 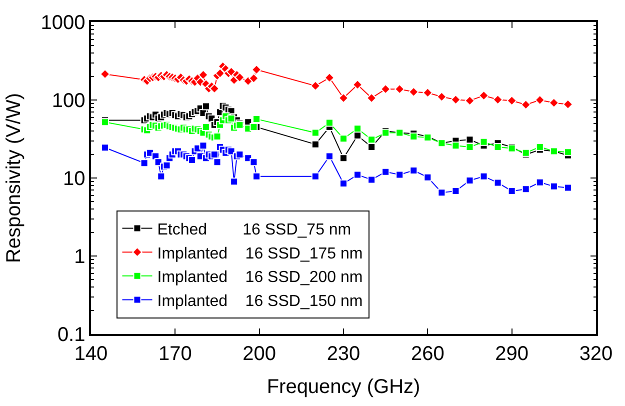 What do you see at coordinates (427, 353) in the screenshot?
I see `x-tick-label: 260` at bounding box center [427, 353].